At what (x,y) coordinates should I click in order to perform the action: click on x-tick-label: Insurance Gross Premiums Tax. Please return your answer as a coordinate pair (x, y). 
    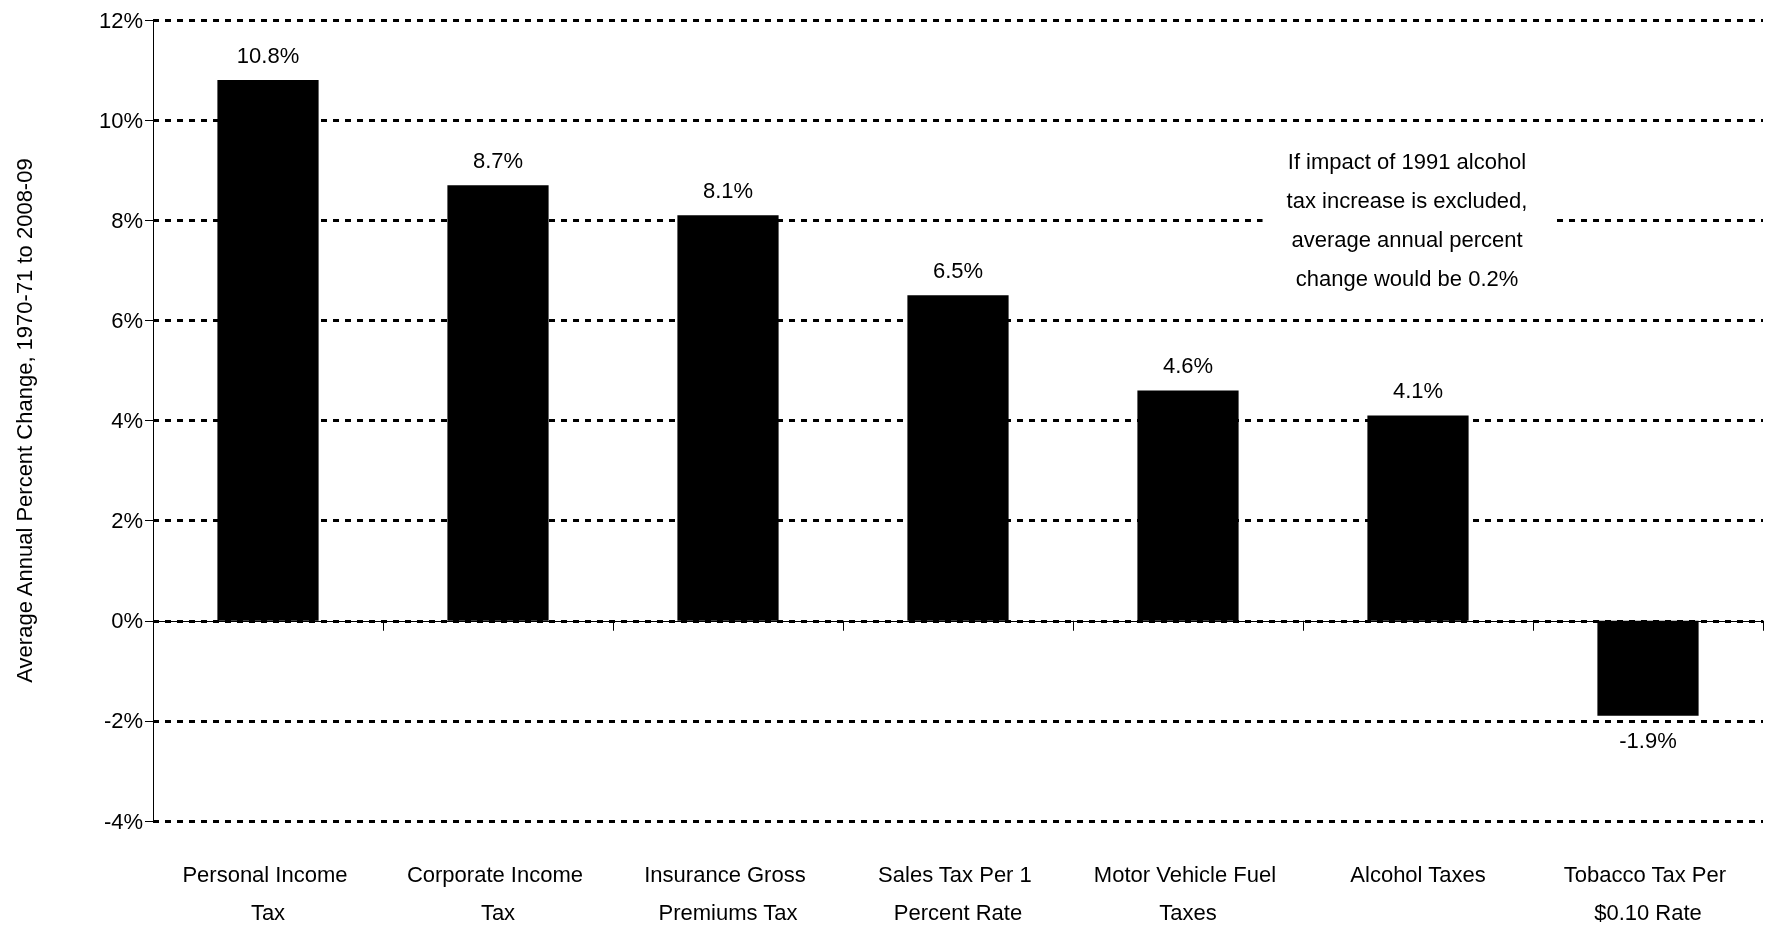
    Looking at the image, I should click on (728, 893).